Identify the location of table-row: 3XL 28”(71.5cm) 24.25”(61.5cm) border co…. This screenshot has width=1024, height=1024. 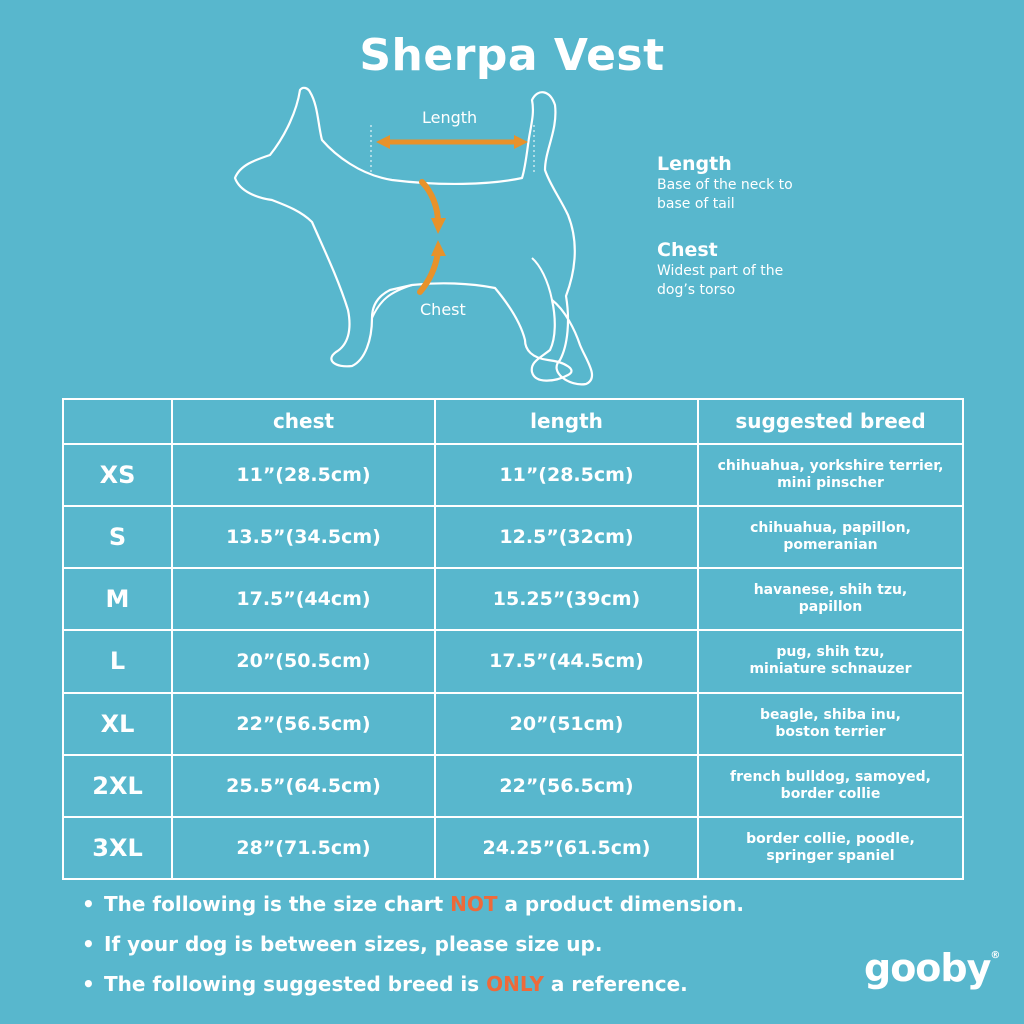
(513, 848).